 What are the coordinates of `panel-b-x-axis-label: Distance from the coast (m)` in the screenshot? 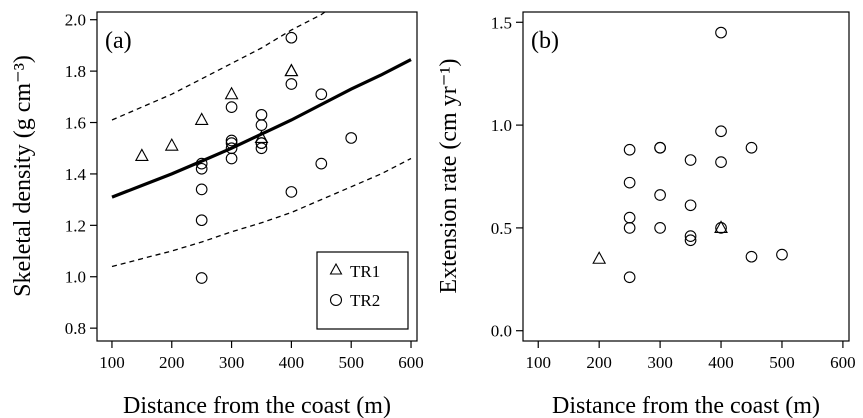 It's located at (686, 405).